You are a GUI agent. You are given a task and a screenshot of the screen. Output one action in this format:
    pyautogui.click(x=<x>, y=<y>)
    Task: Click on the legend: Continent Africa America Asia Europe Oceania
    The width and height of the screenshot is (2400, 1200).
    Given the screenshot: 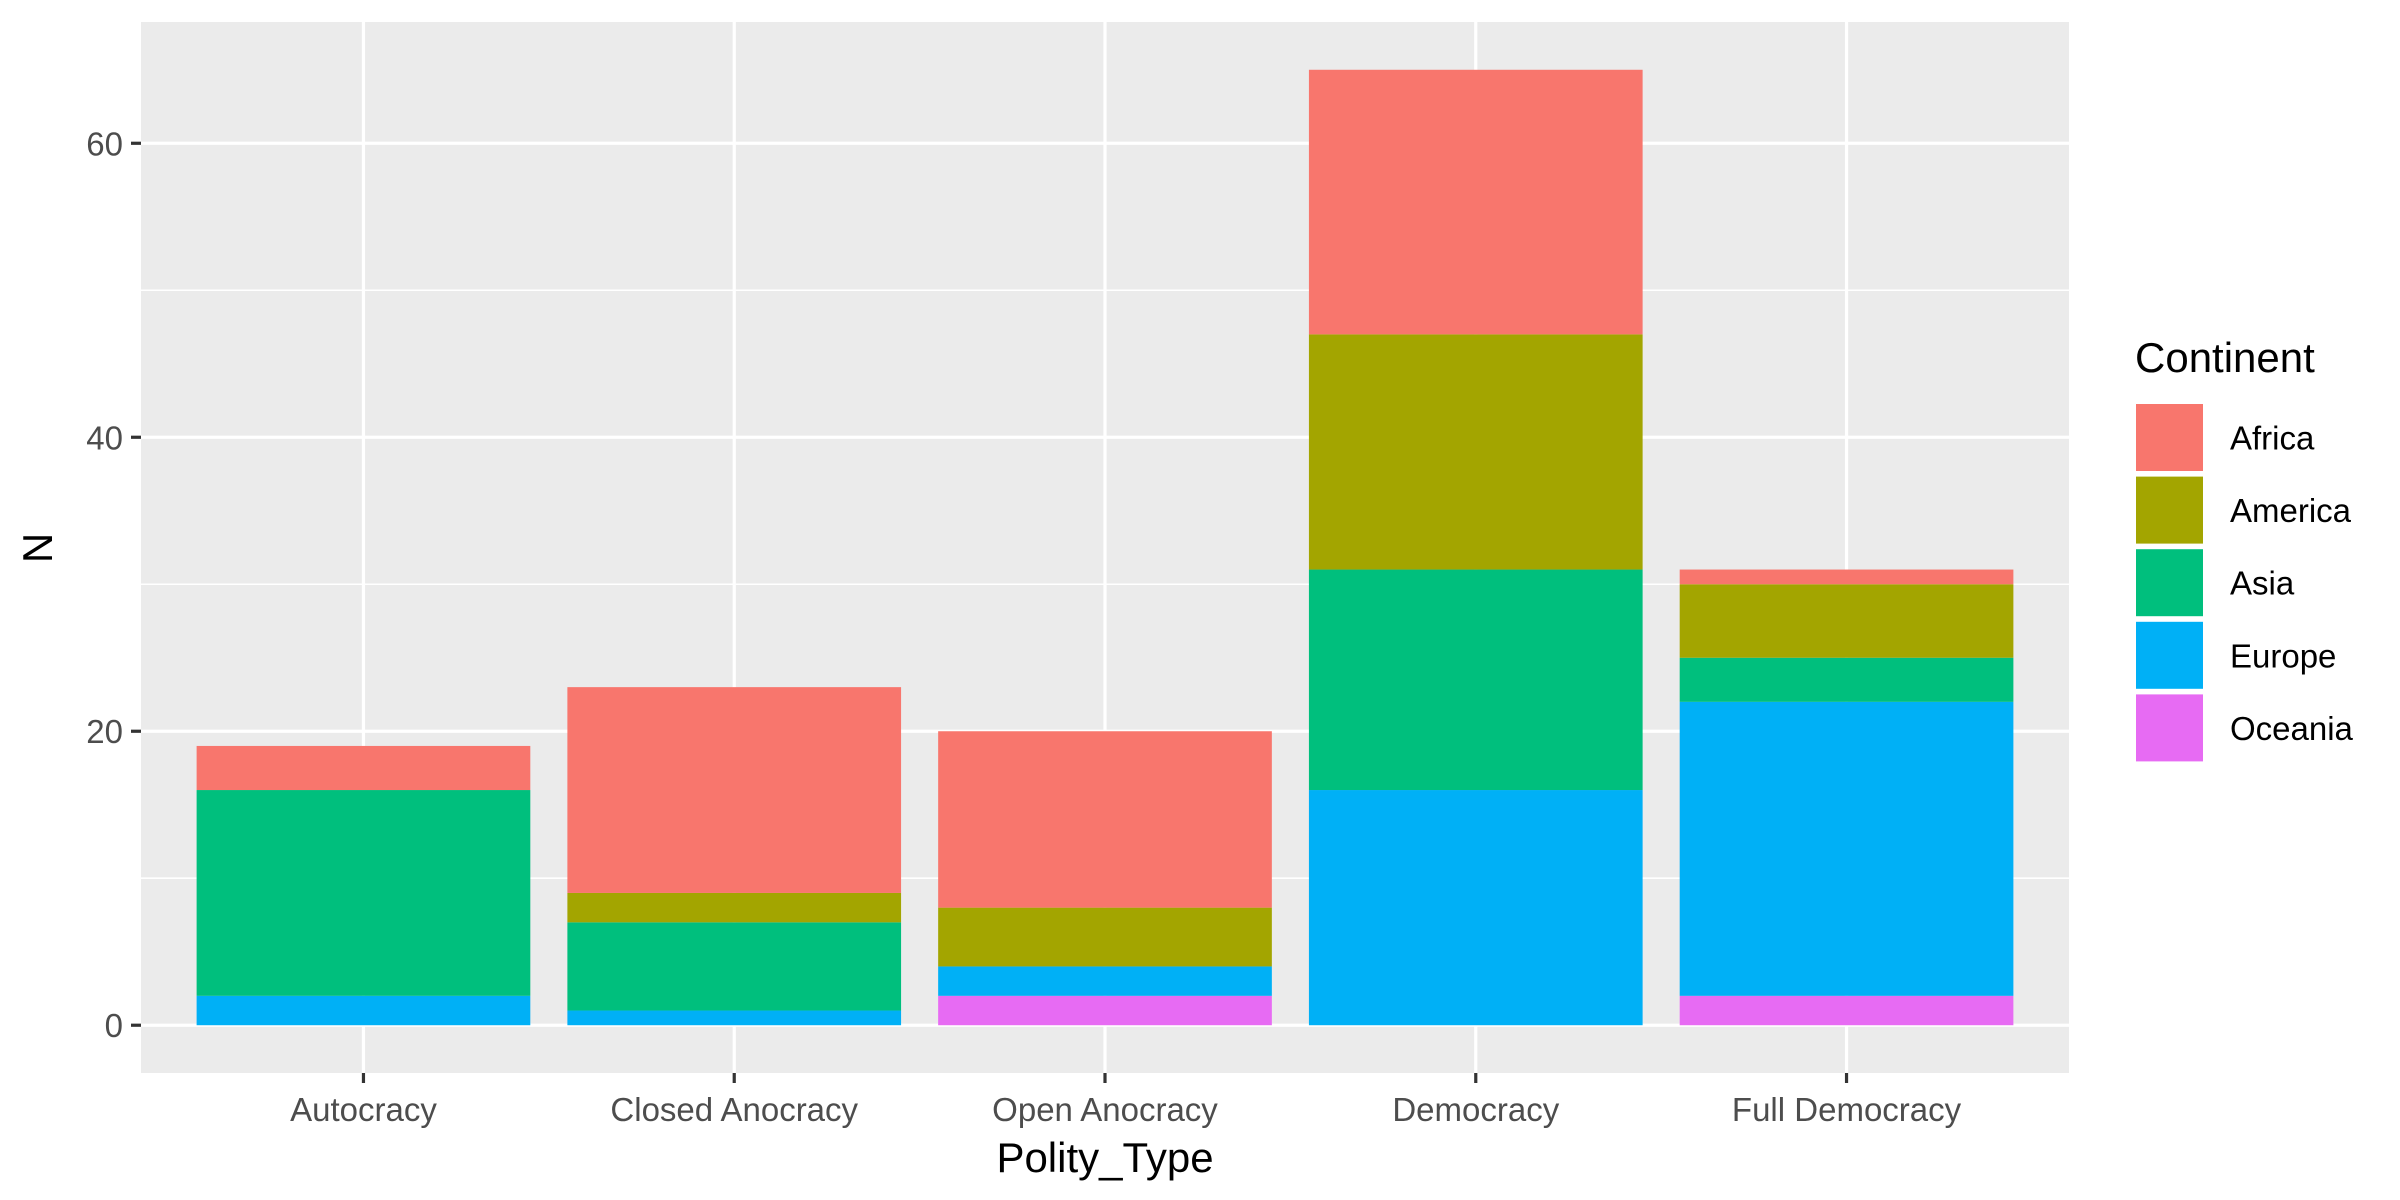 What is the action you would take?
    pyautogui.click(x=2244, y=549)
    